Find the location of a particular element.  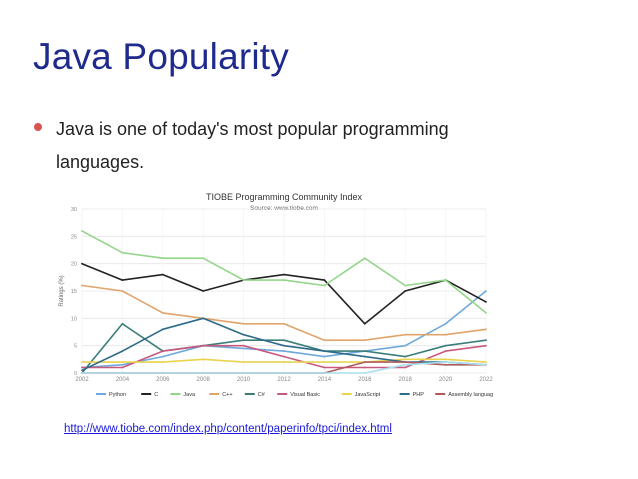

x-tick-label: 2012 is located at coordinates (284, 380).